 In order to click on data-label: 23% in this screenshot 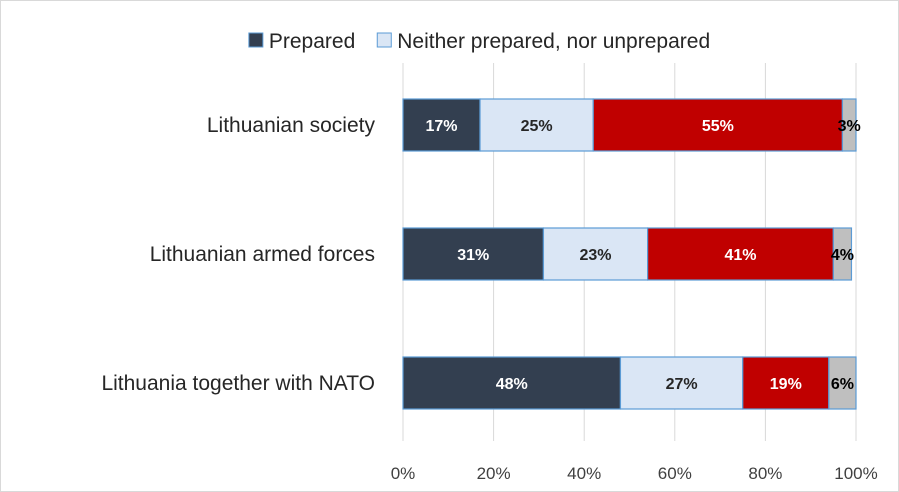, I will do `click(596, 255)`.